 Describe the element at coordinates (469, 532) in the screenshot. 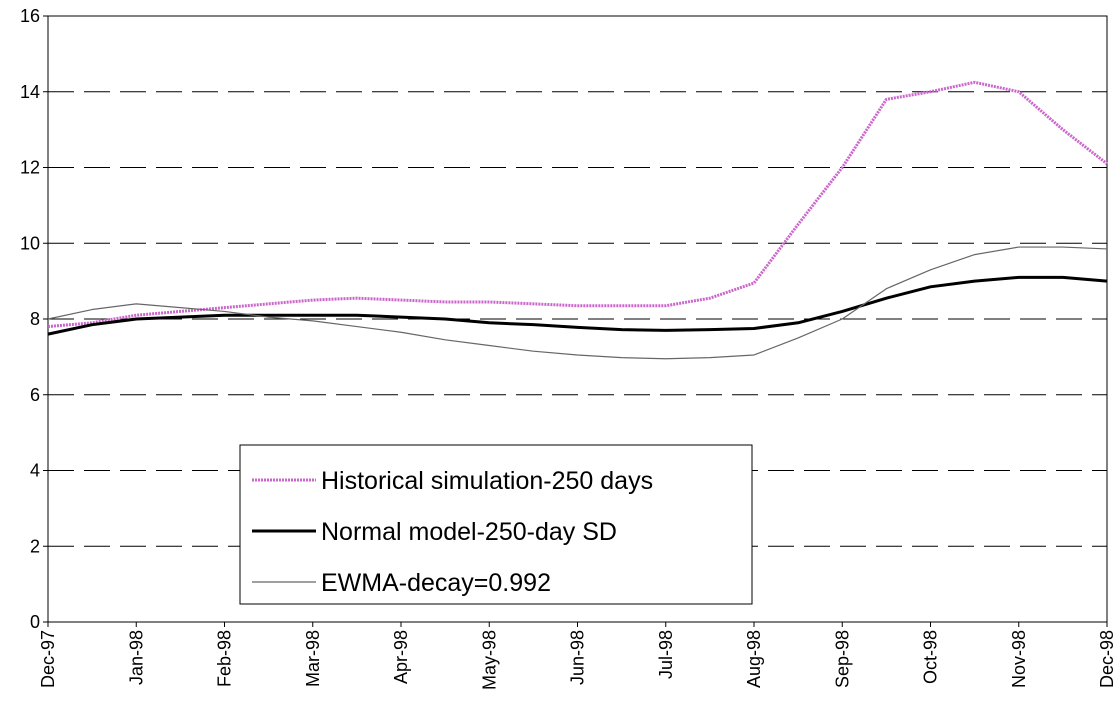

I see `legend-label: Normal model-250-day SD` at that location.